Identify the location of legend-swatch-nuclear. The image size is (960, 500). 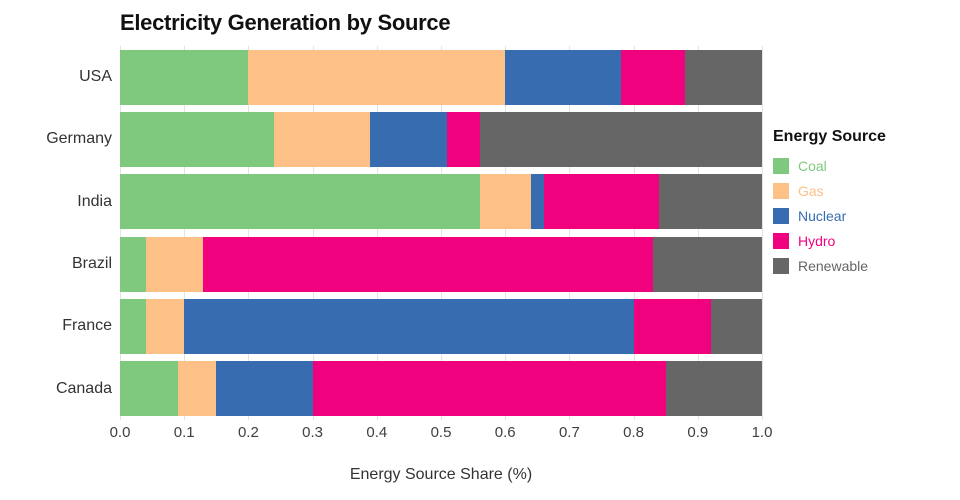
(781, 216).